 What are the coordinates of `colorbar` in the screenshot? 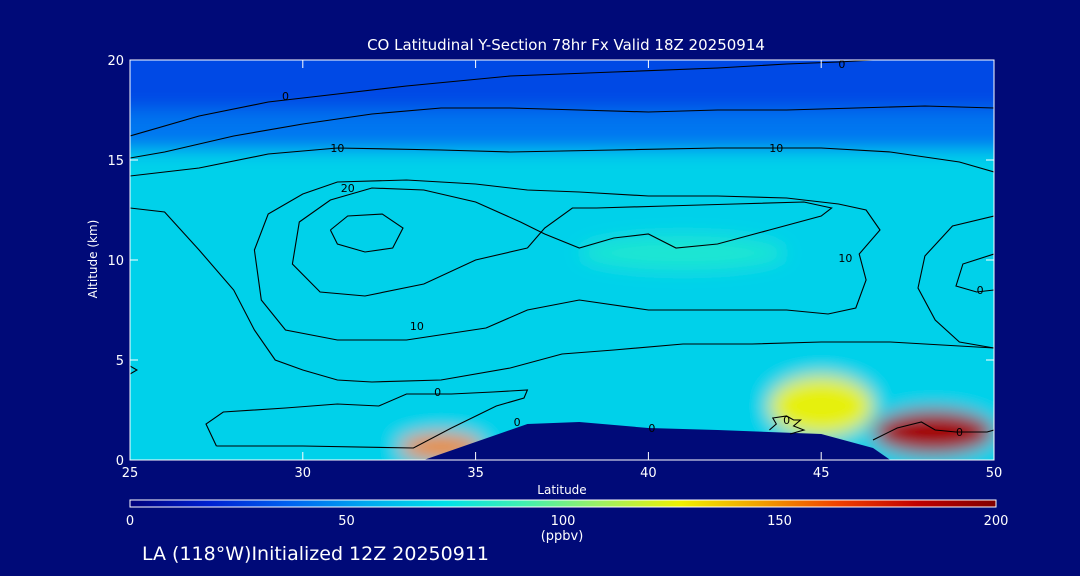 It's located at (563, 503).